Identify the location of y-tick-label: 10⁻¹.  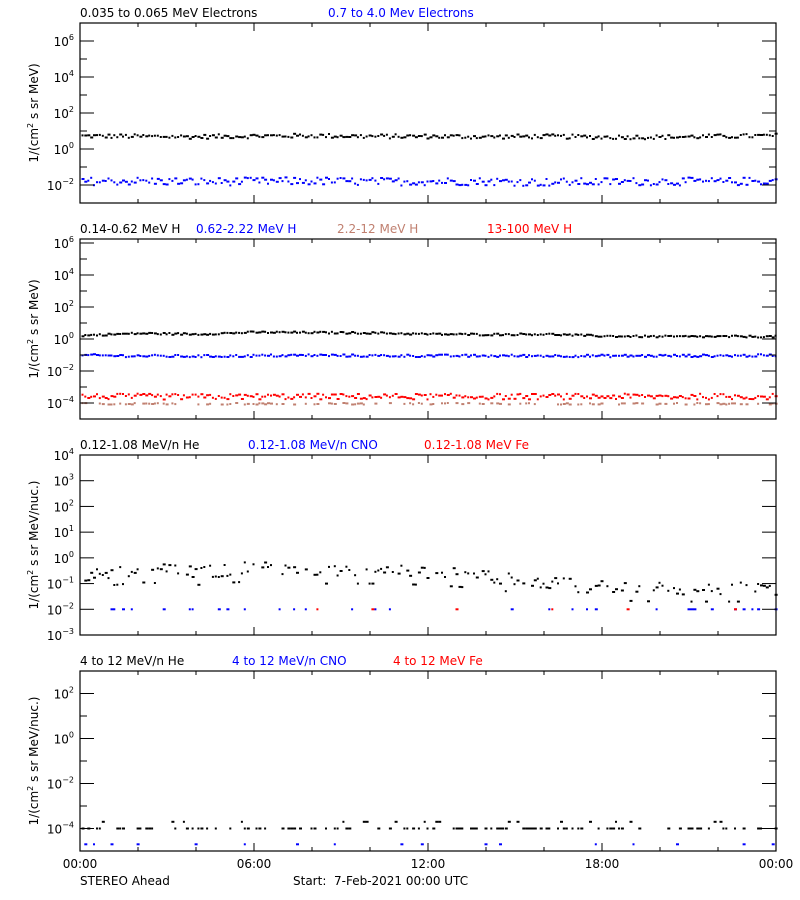
(60, 584).